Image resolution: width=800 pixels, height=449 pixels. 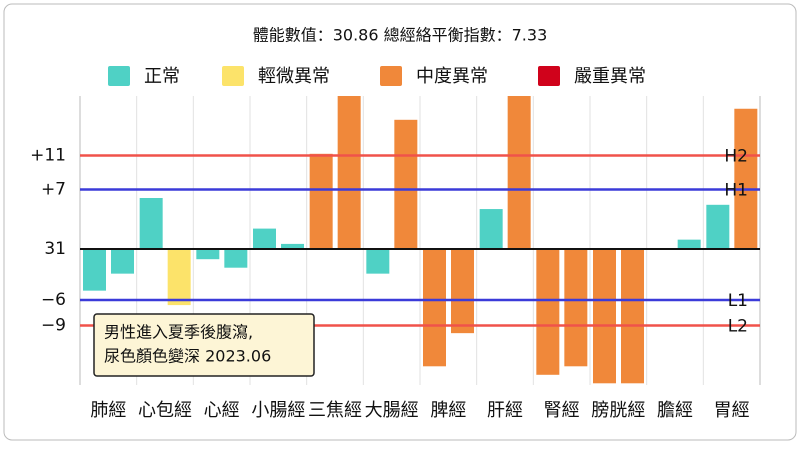 What do you see at coordinates (610, 76) in the screenshot?
I see `legend-label: 嚴重異常` at bounding box center [610, 76].